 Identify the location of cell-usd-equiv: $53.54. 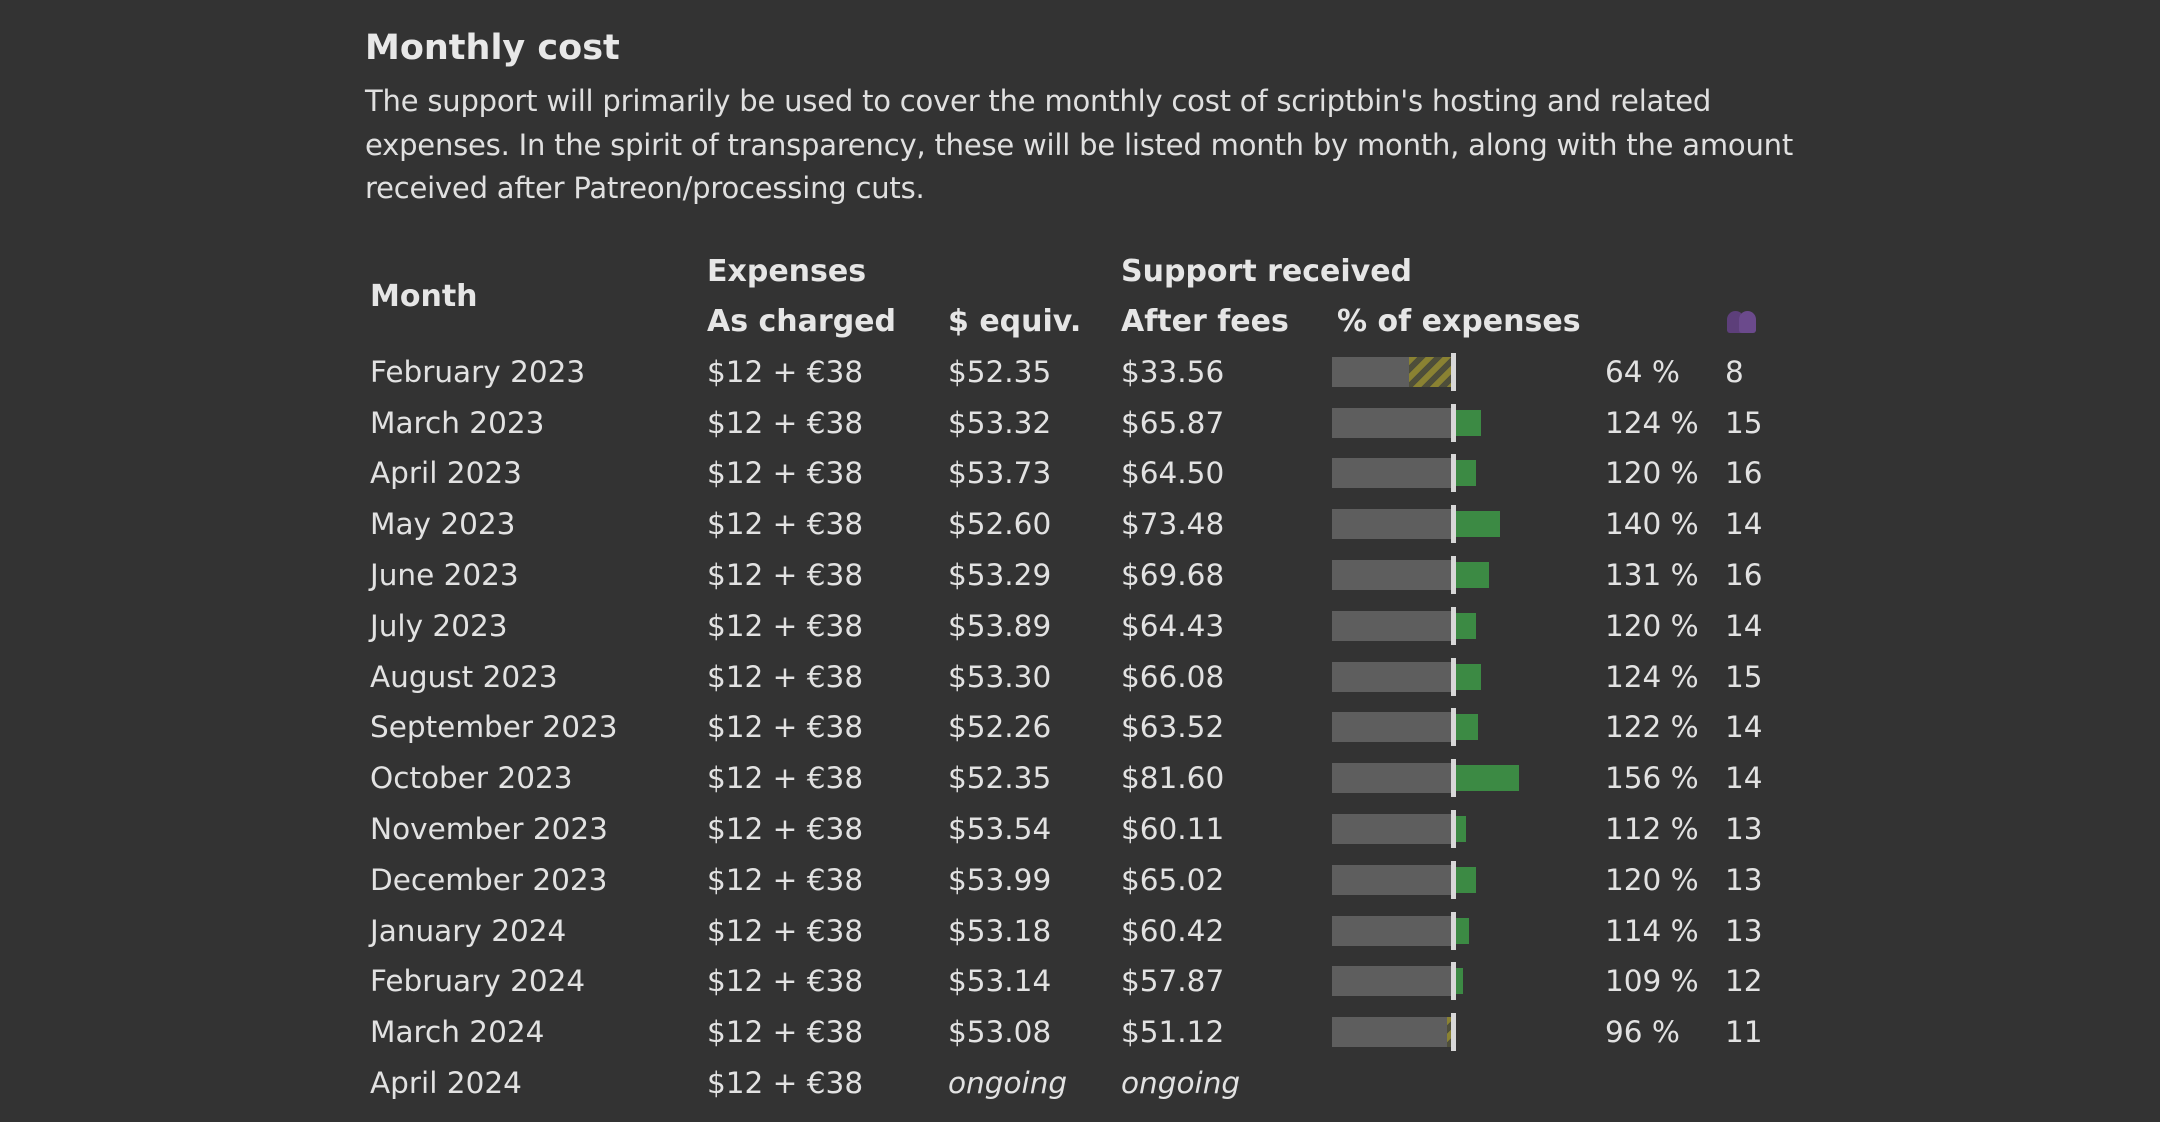
(1000, 829).